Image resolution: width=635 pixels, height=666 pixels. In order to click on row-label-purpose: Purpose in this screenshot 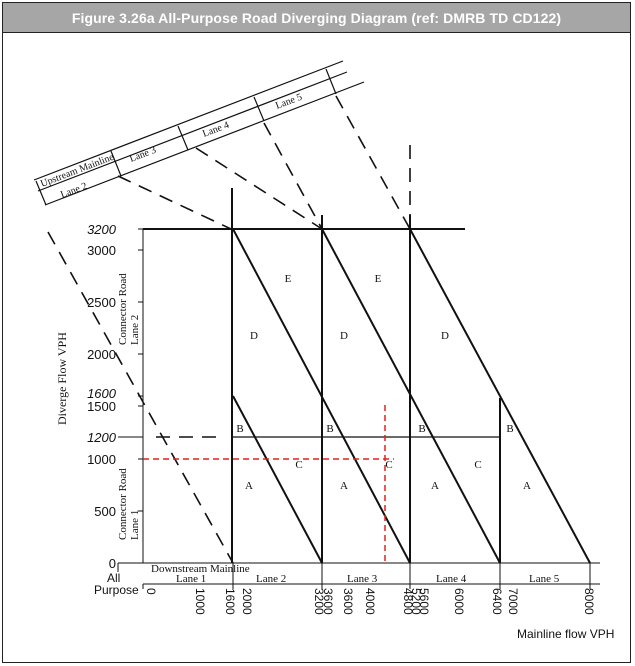, I will do `click(116, 590)`.